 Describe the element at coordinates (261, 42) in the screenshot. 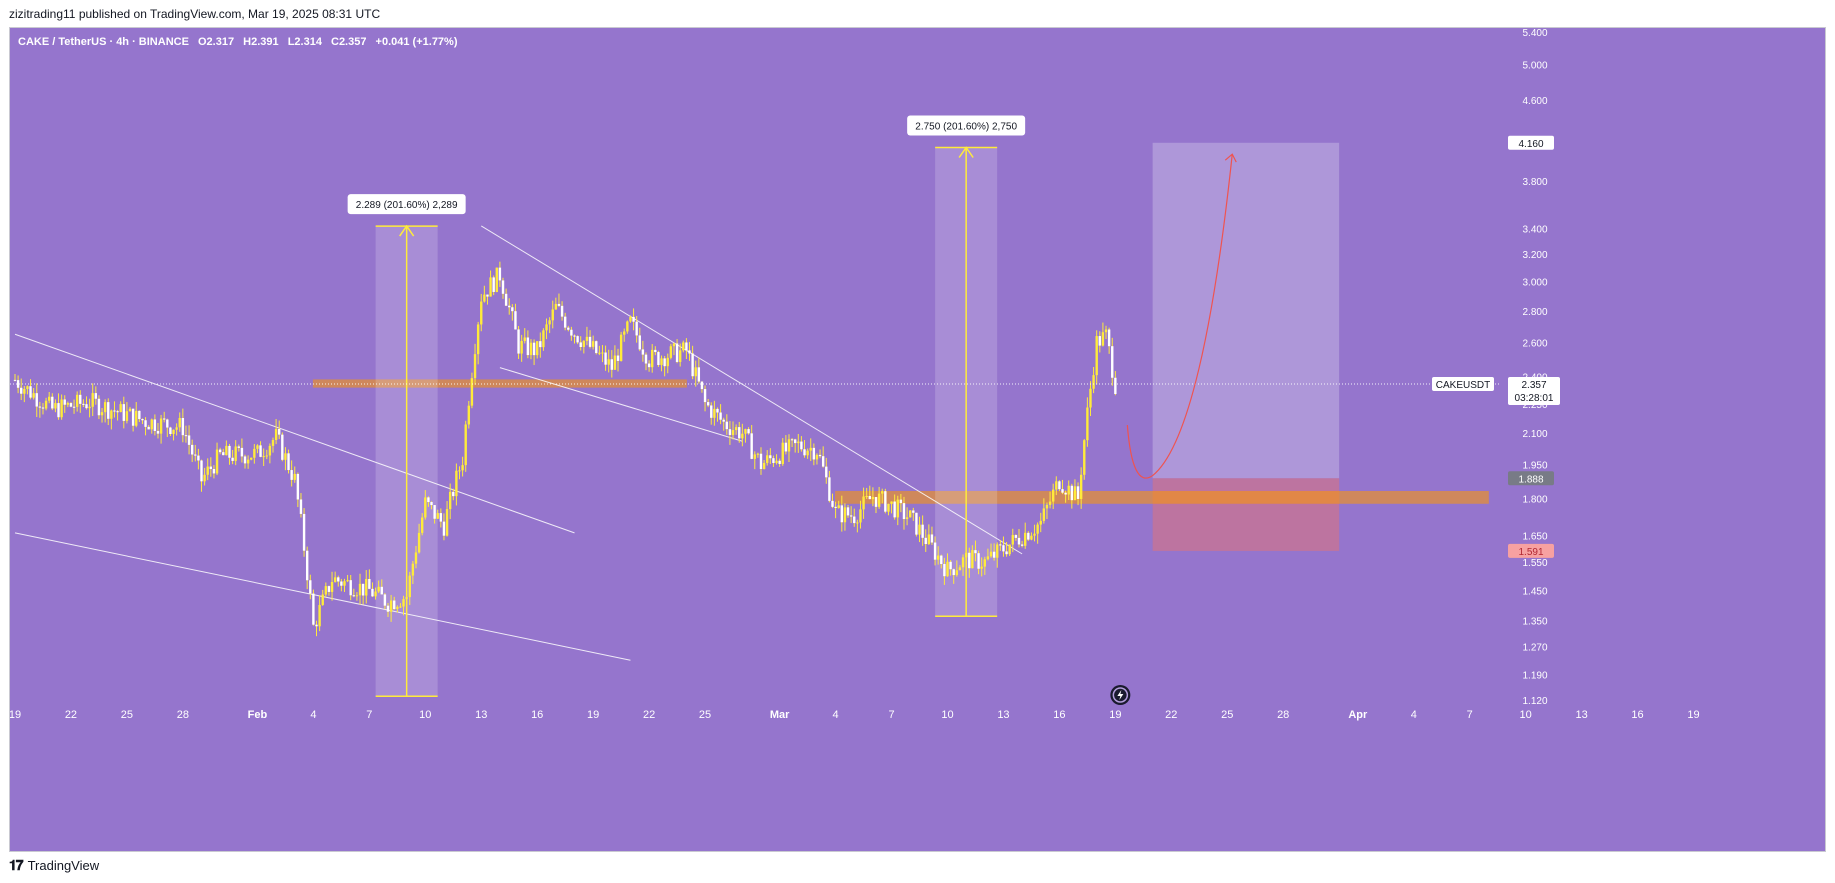

I see `legend-high: H2.391` at that location.